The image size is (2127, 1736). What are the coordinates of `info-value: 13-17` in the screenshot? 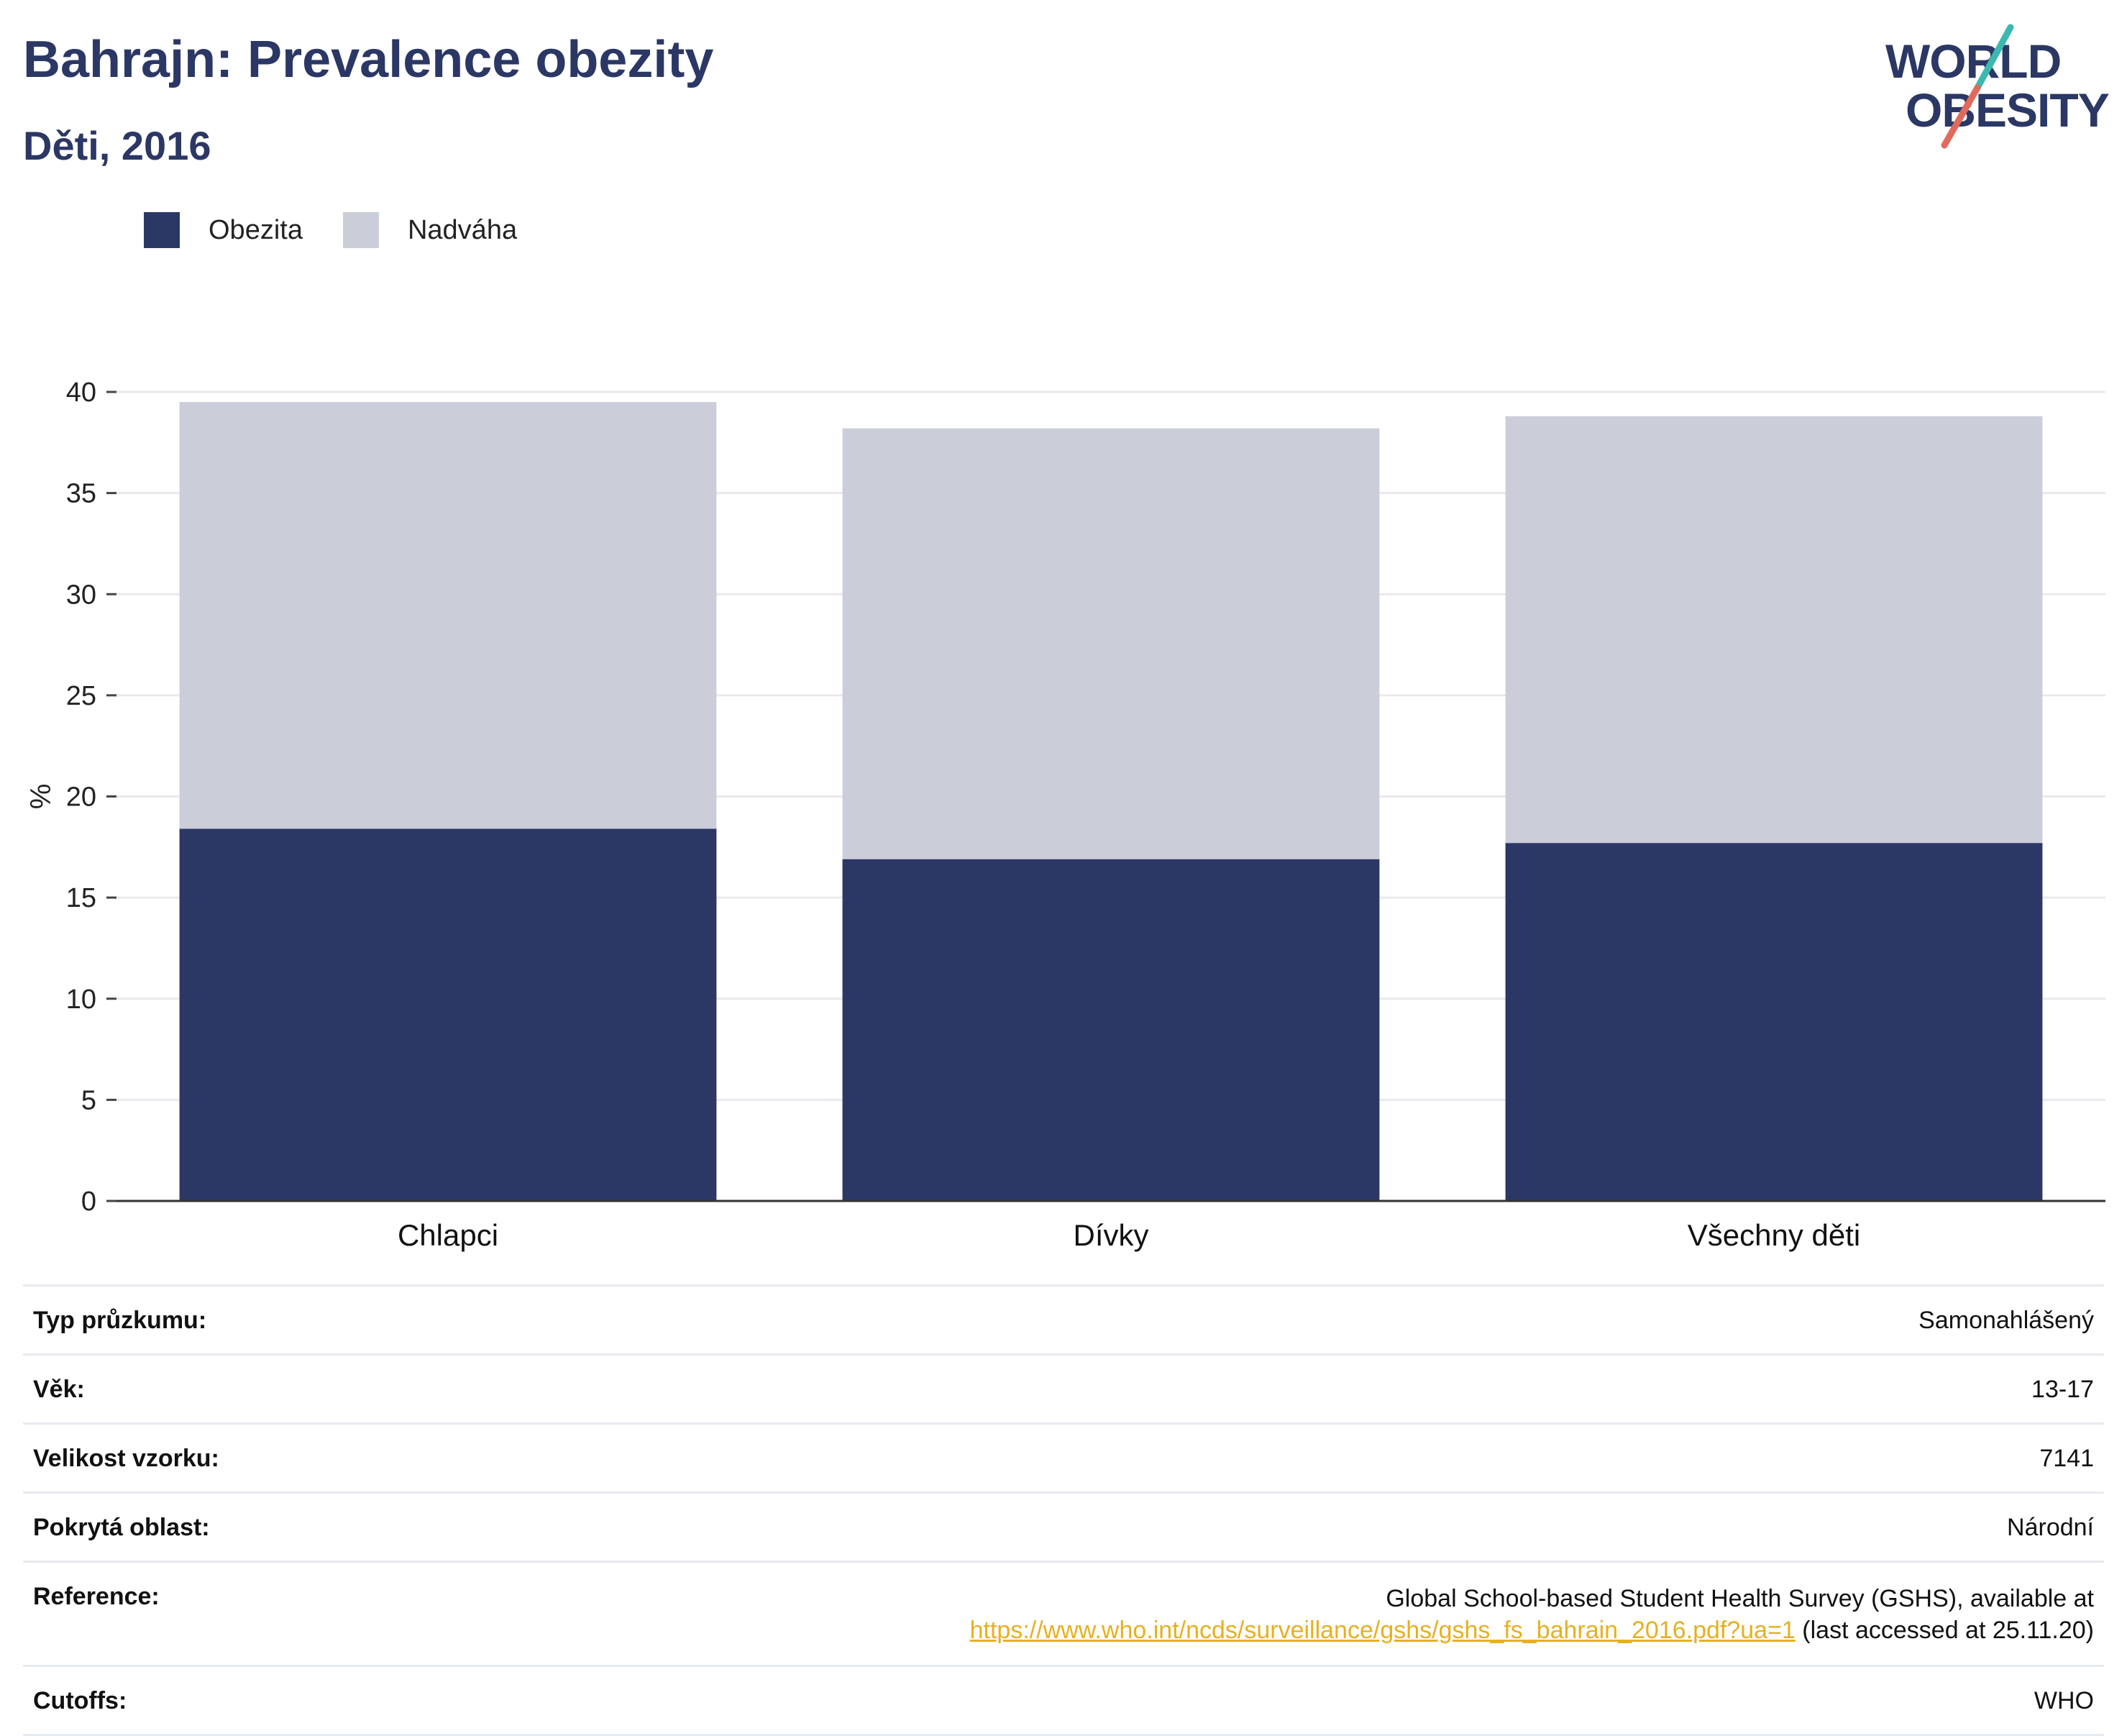 It's located at (2062, 1389).